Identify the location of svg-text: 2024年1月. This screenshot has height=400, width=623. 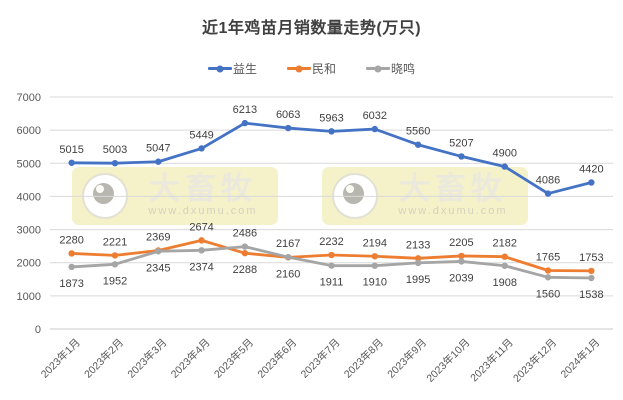
(580, 358).